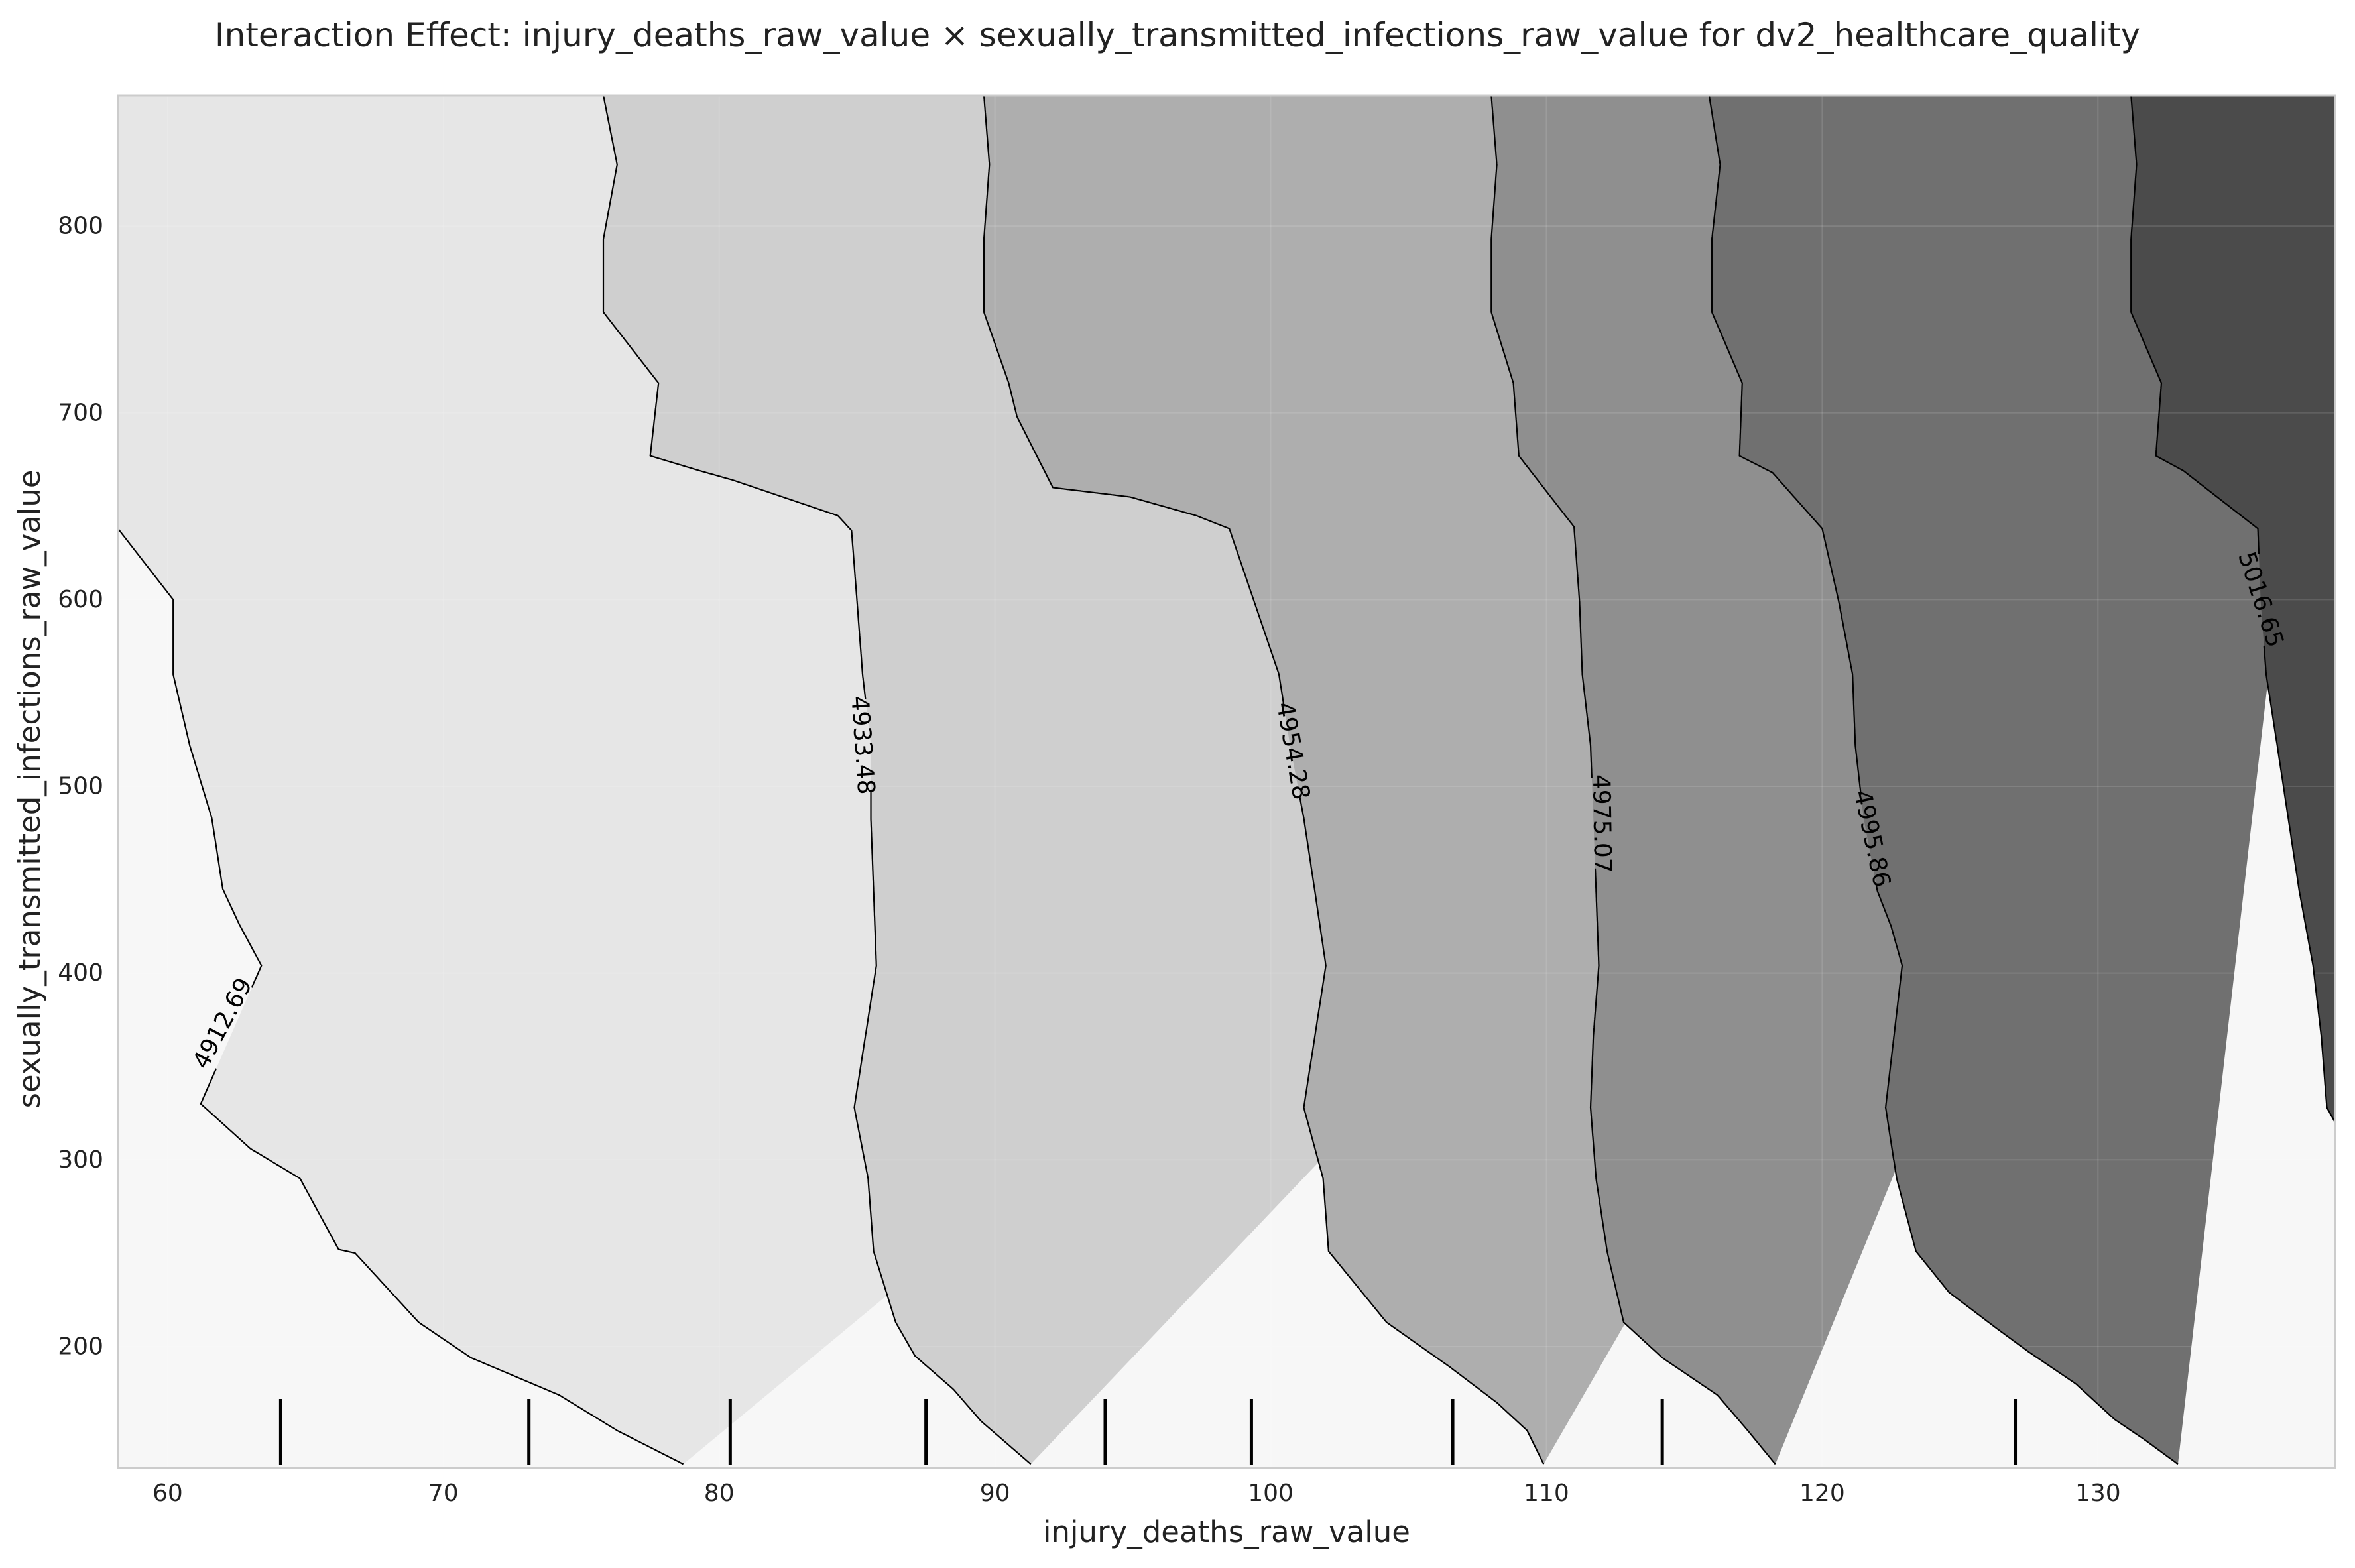 This screenshot has width=2355, height=1568. I want to click on y-tick-label: 400, so click(81, 973).